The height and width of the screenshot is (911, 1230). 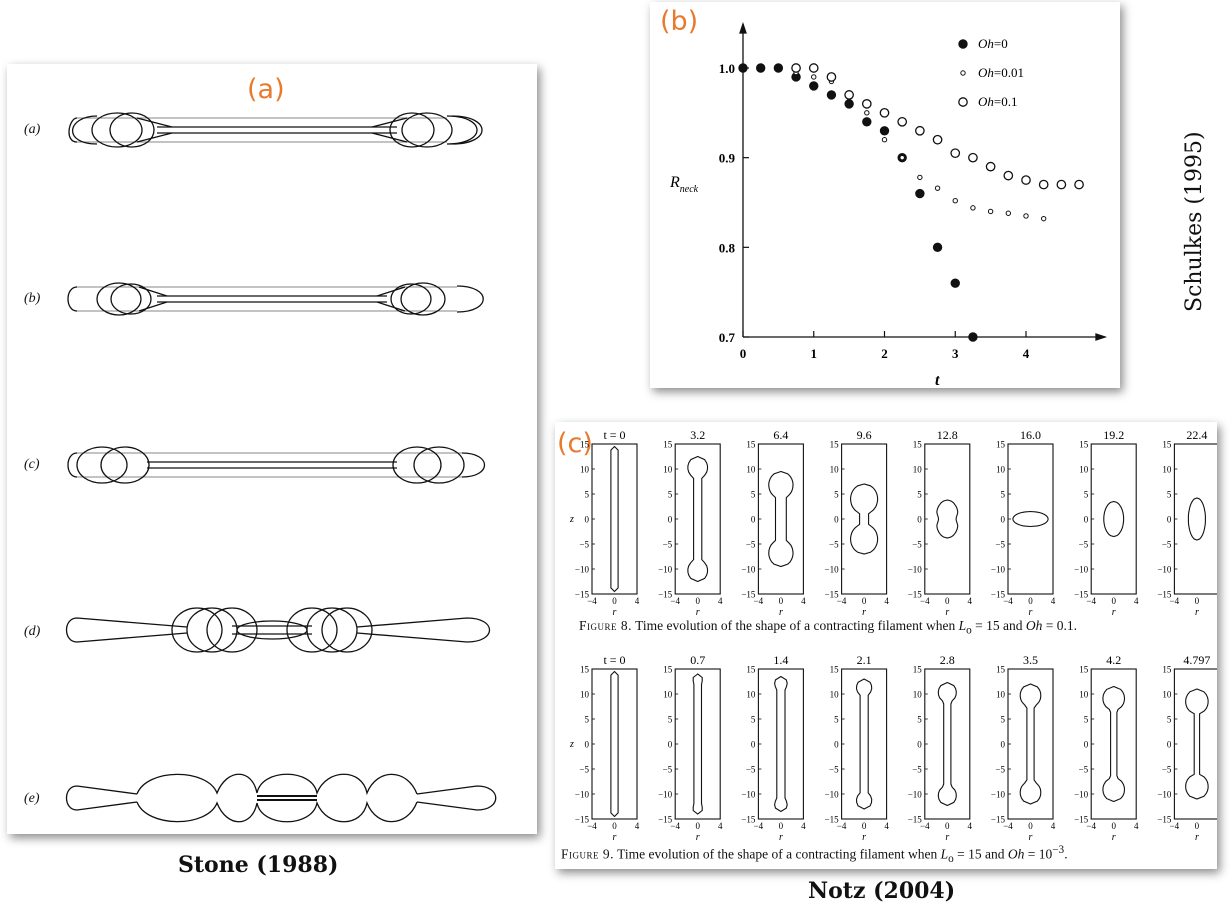 What do you see at coordinates (780, 660) in the screenshot?
I see `time-label: 1.4` at bounding box center [780, 660].